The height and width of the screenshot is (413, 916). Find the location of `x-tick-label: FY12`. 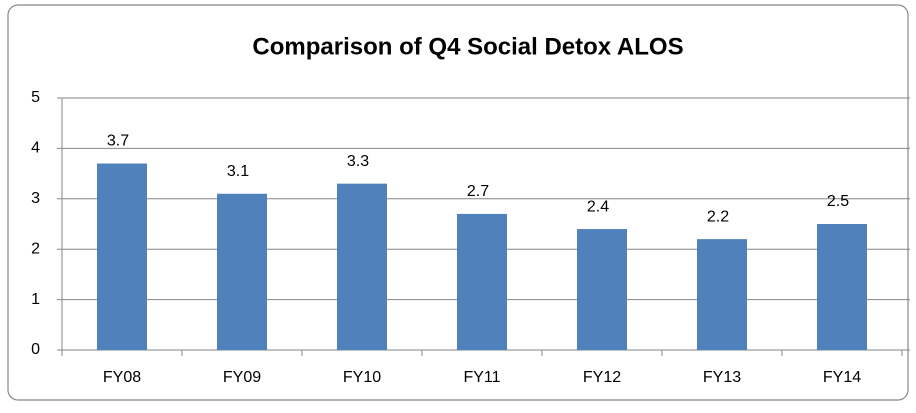

x-tick-label: FY12 is located at coordinates (602, 377).